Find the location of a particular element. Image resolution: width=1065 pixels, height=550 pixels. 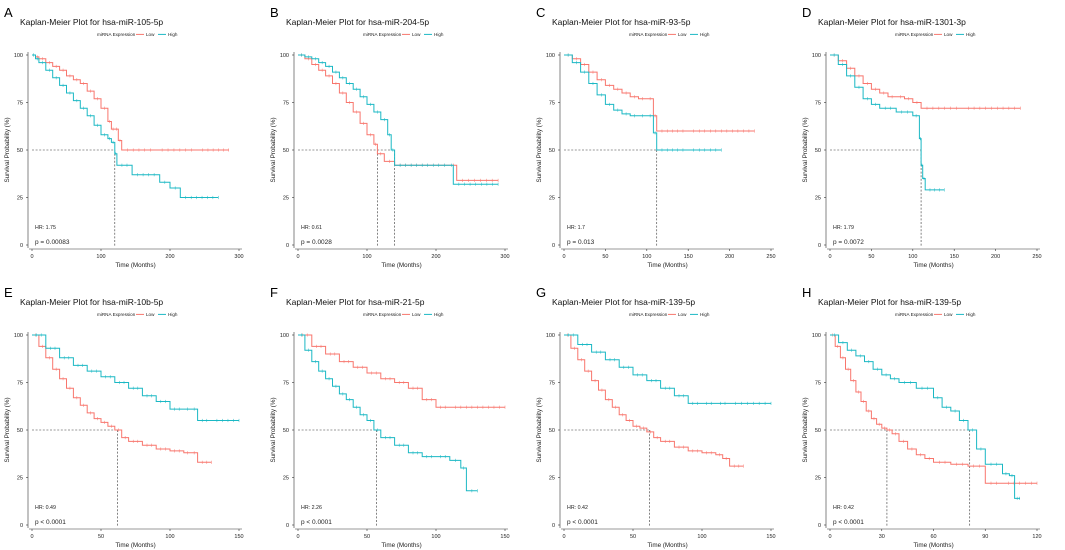

x-tick-label: 300 is located at coordinates (504, 257).